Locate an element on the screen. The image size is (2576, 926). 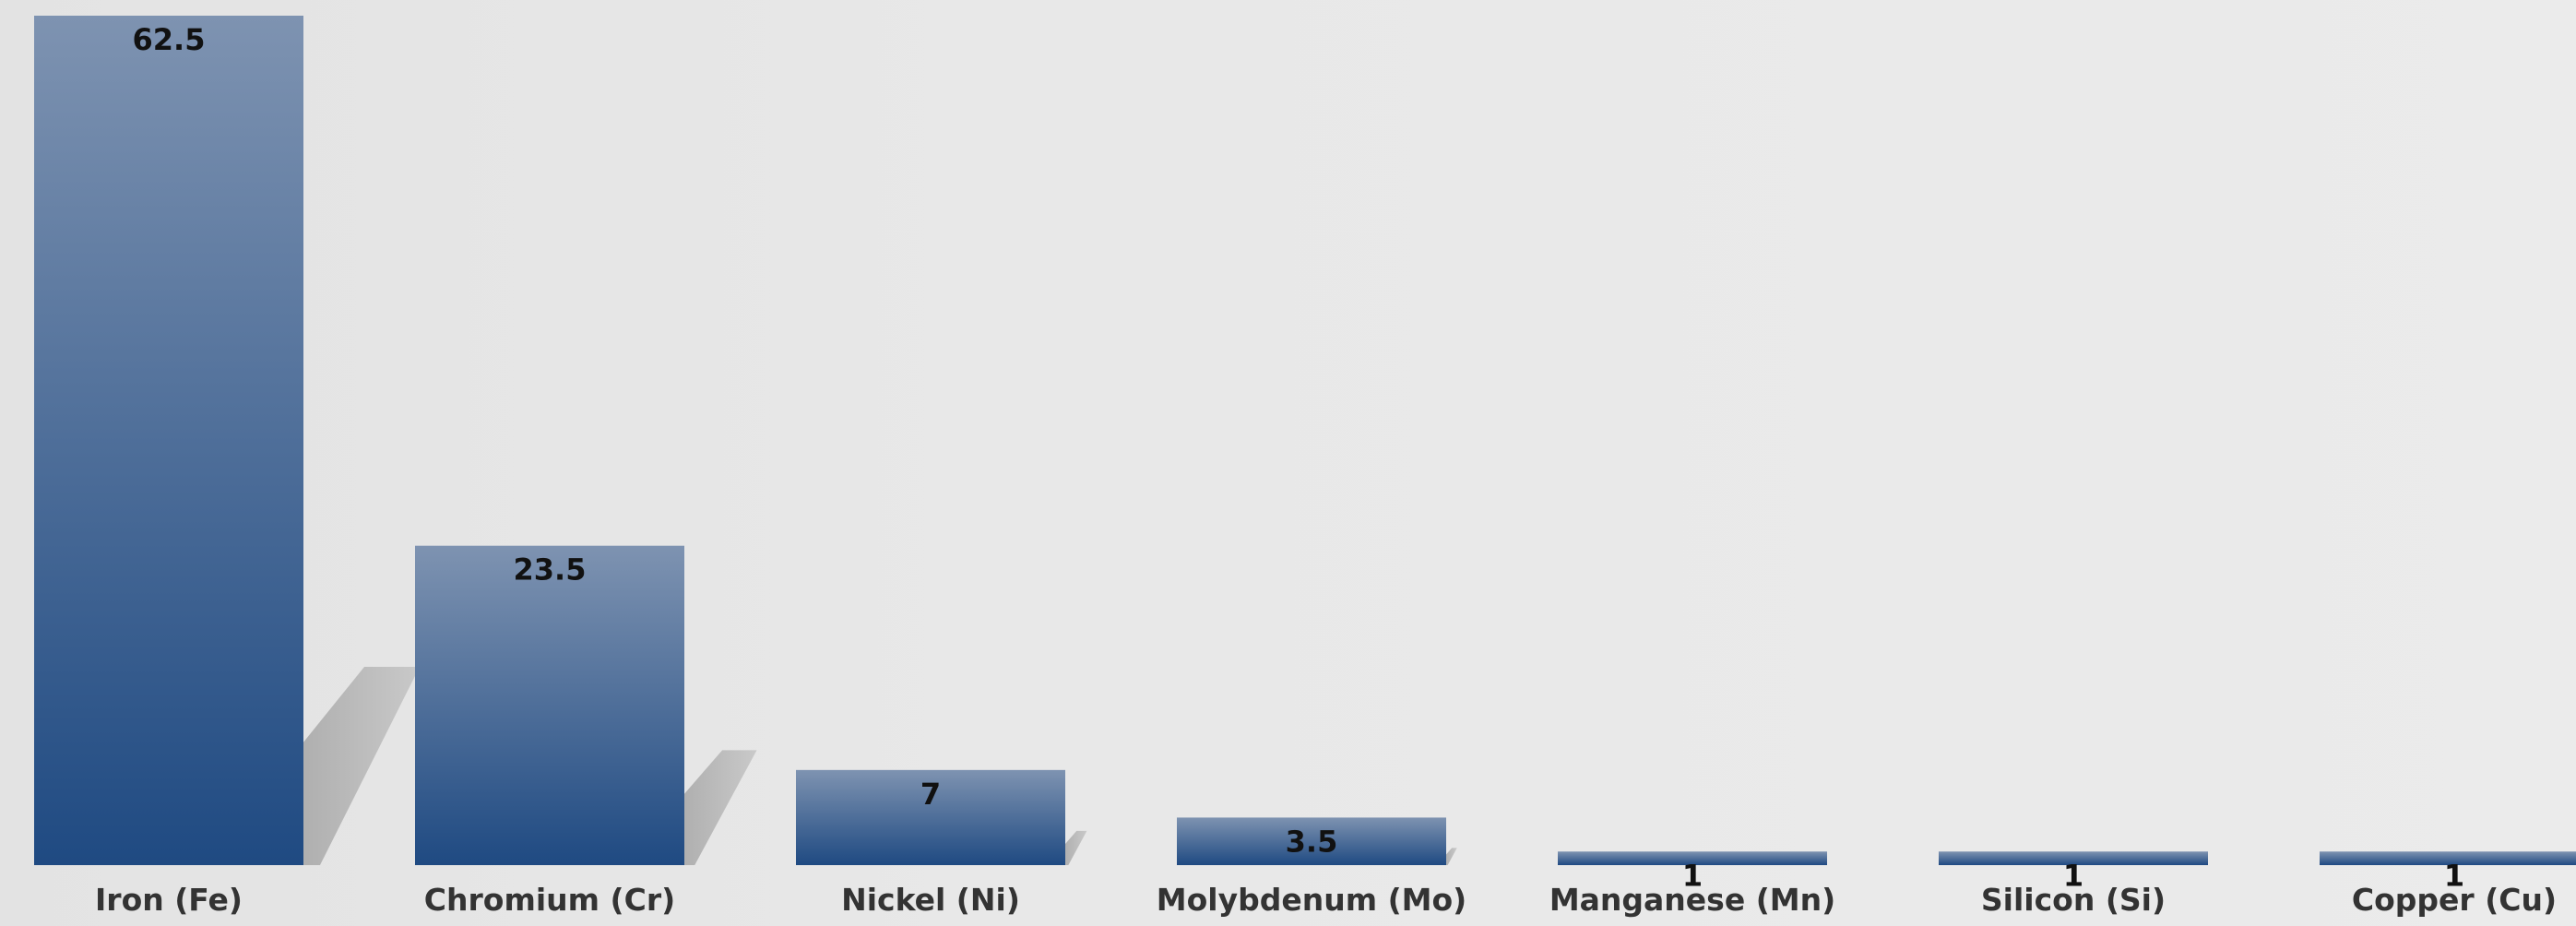
data-label-copper-cu: 1 is located at coordinates (2454, 875).